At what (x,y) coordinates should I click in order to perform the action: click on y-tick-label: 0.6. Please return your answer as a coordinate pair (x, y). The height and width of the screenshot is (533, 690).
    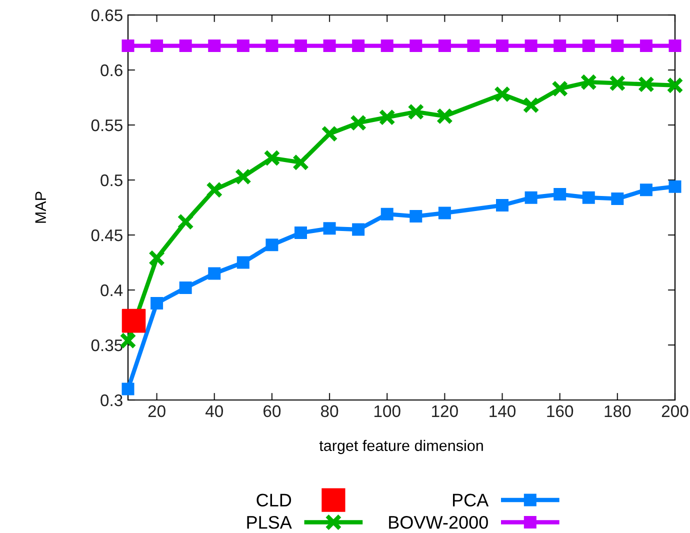
    Looking at the image, I should click on (111, 70).